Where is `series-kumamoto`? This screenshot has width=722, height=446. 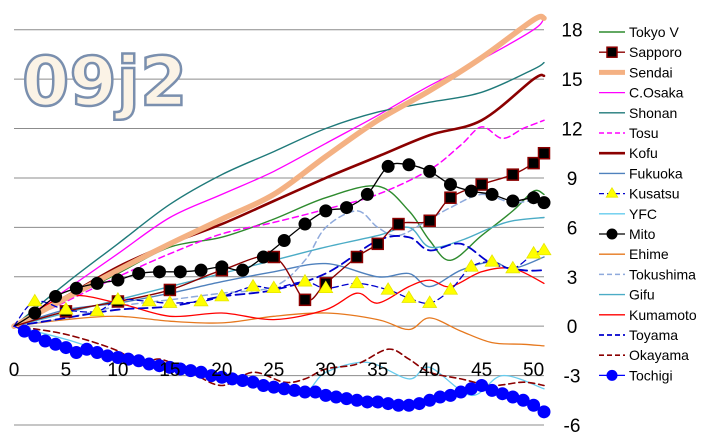 series-kumamoto is located at coordinates (279, 297).